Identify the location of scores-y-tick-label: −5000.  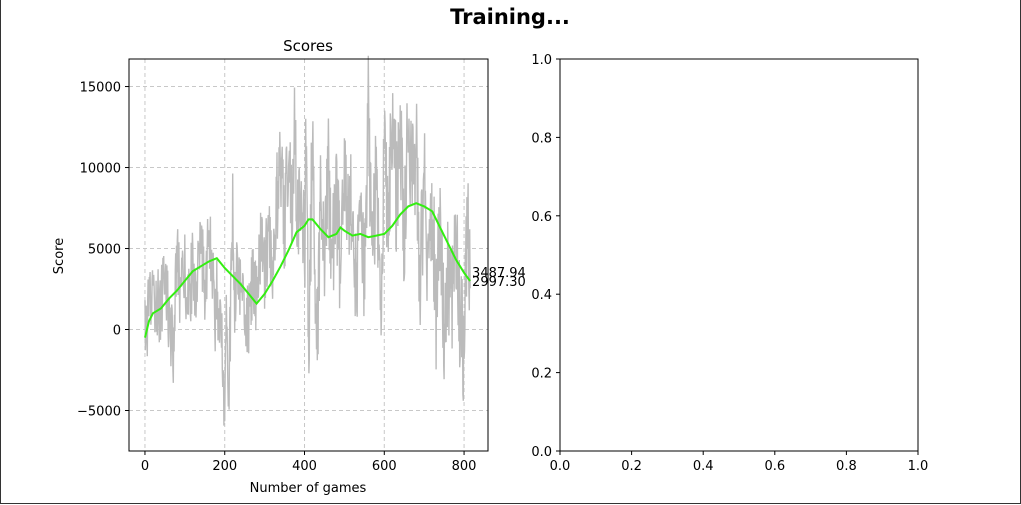
(99, 412).